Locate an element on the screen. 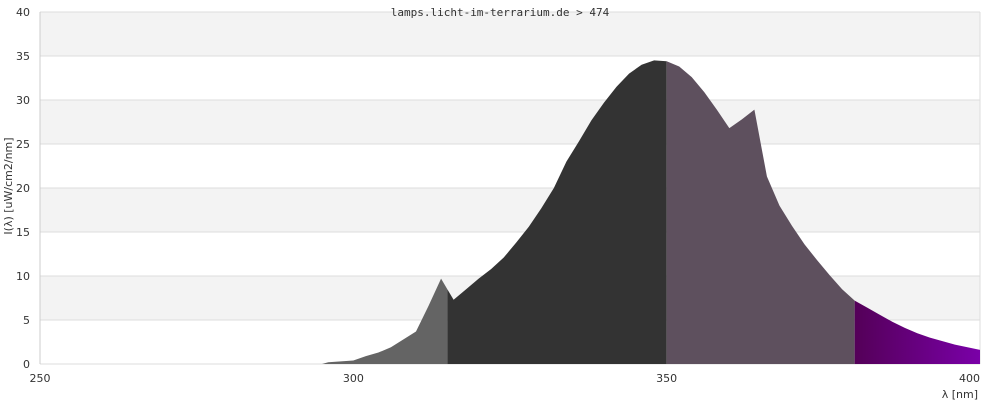  y-tick-label: 15 is located at coordinates (23, 232).